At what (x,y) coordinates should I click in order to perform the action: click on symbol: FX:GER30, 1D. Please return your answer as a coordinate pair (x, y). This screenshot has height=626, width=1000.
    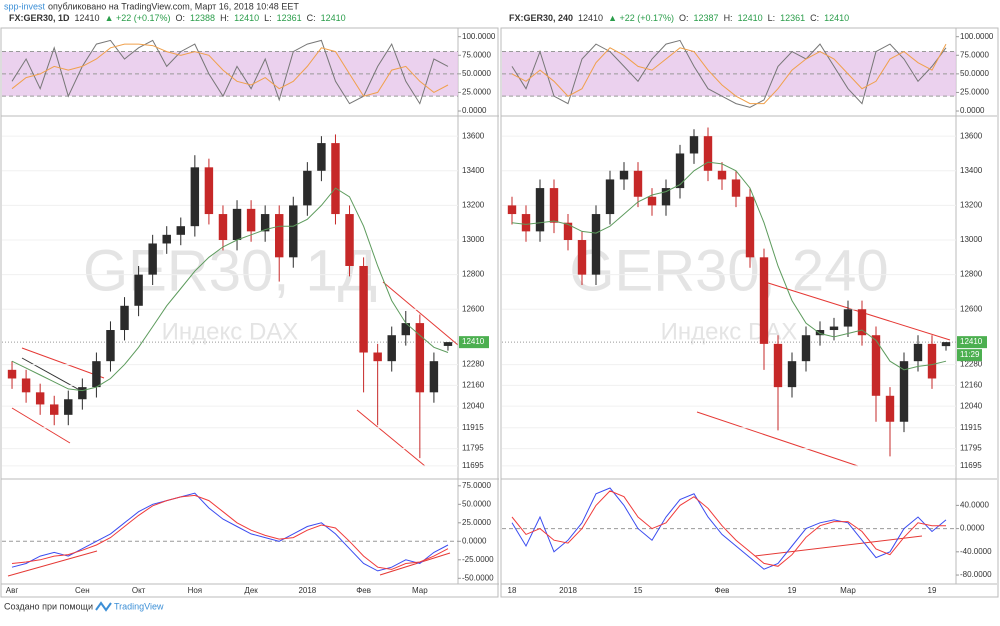
    Looking at the image, I should click on (39, 18).